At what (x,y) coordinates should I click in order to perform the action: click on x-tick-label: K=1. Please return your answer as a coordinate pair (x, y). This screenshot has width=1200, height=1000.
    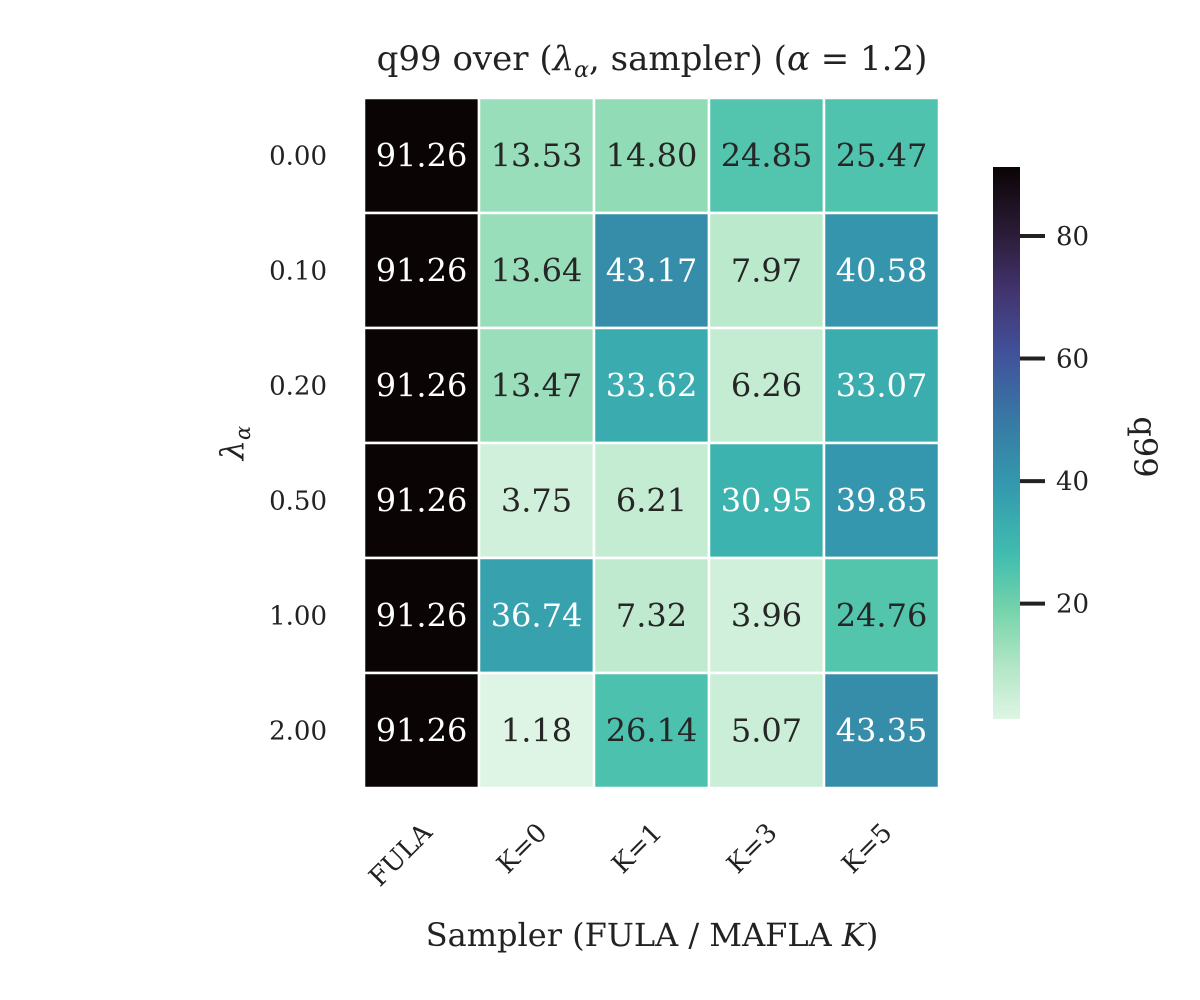
    Looking at the image, I should click on (637, 849).